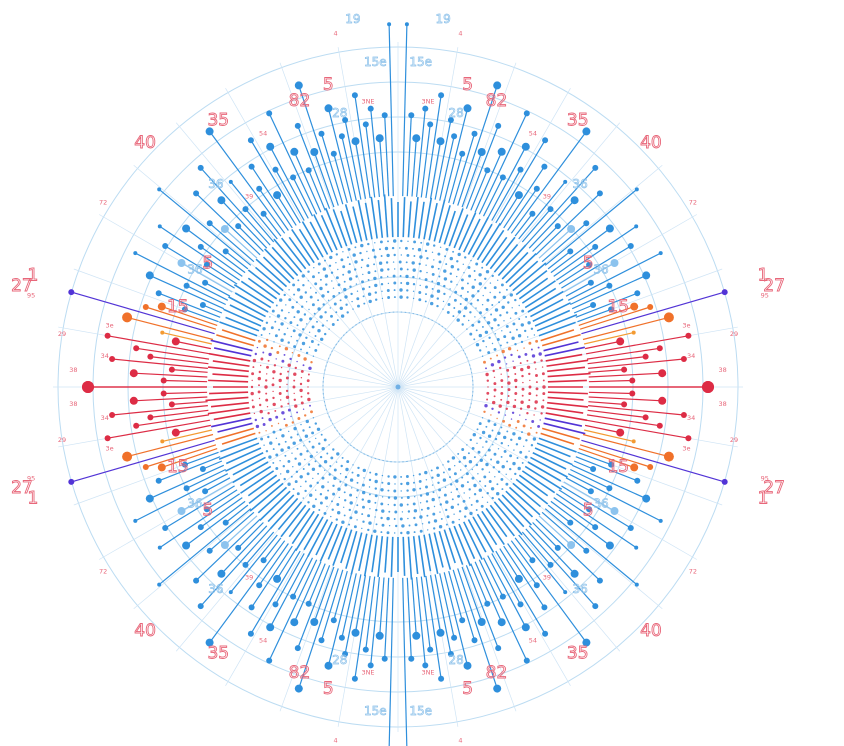 This screenshot has width=844, height=746. What do you see at coordinates (339, 113) in the screenshot?
I see `category-label: 28` at bounding box center [339, 113].